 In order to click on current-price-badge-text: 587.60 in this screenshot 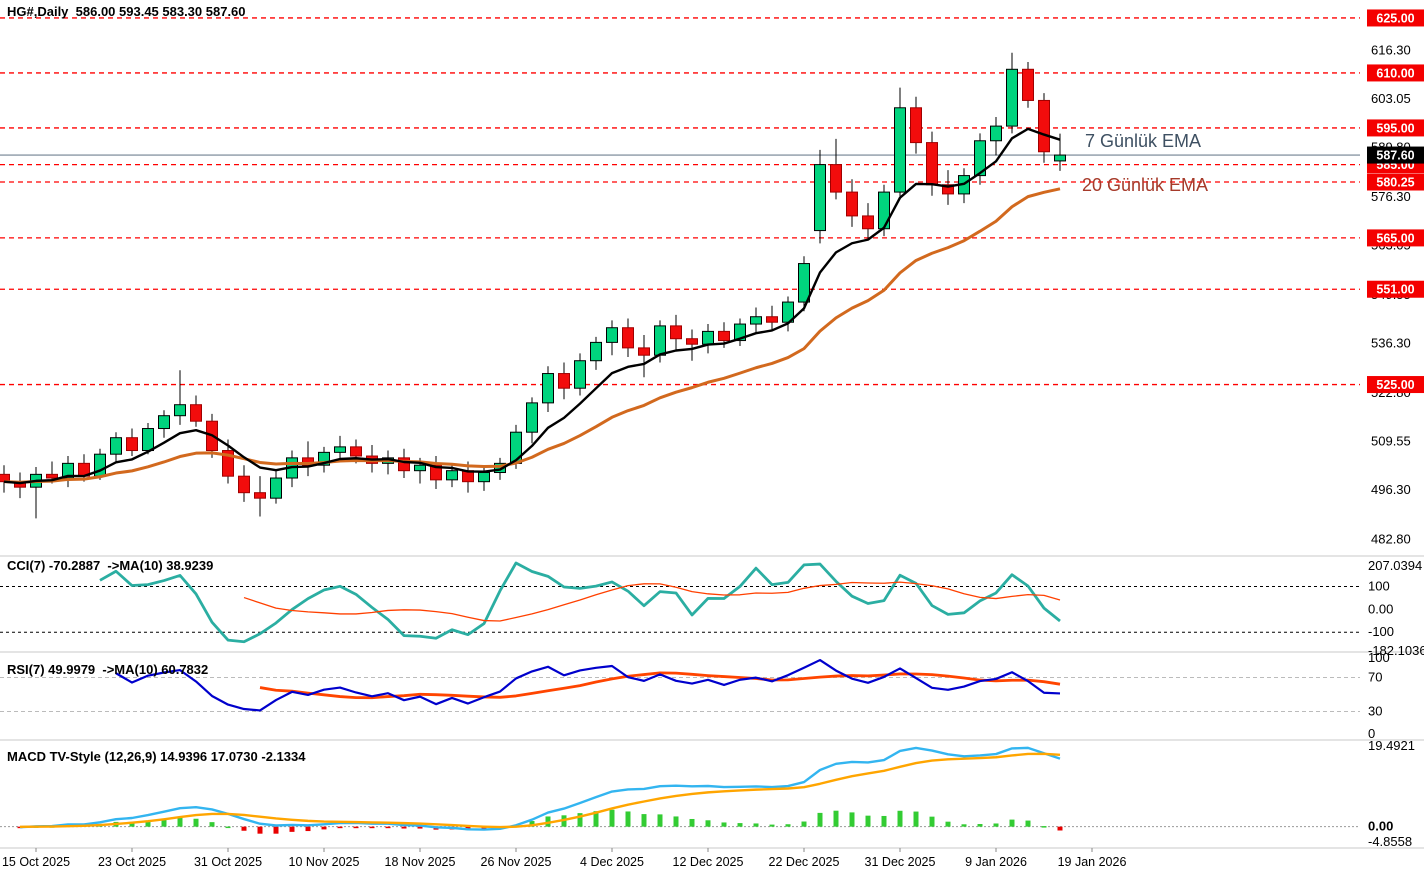, I will do `click(1395, 156)`.